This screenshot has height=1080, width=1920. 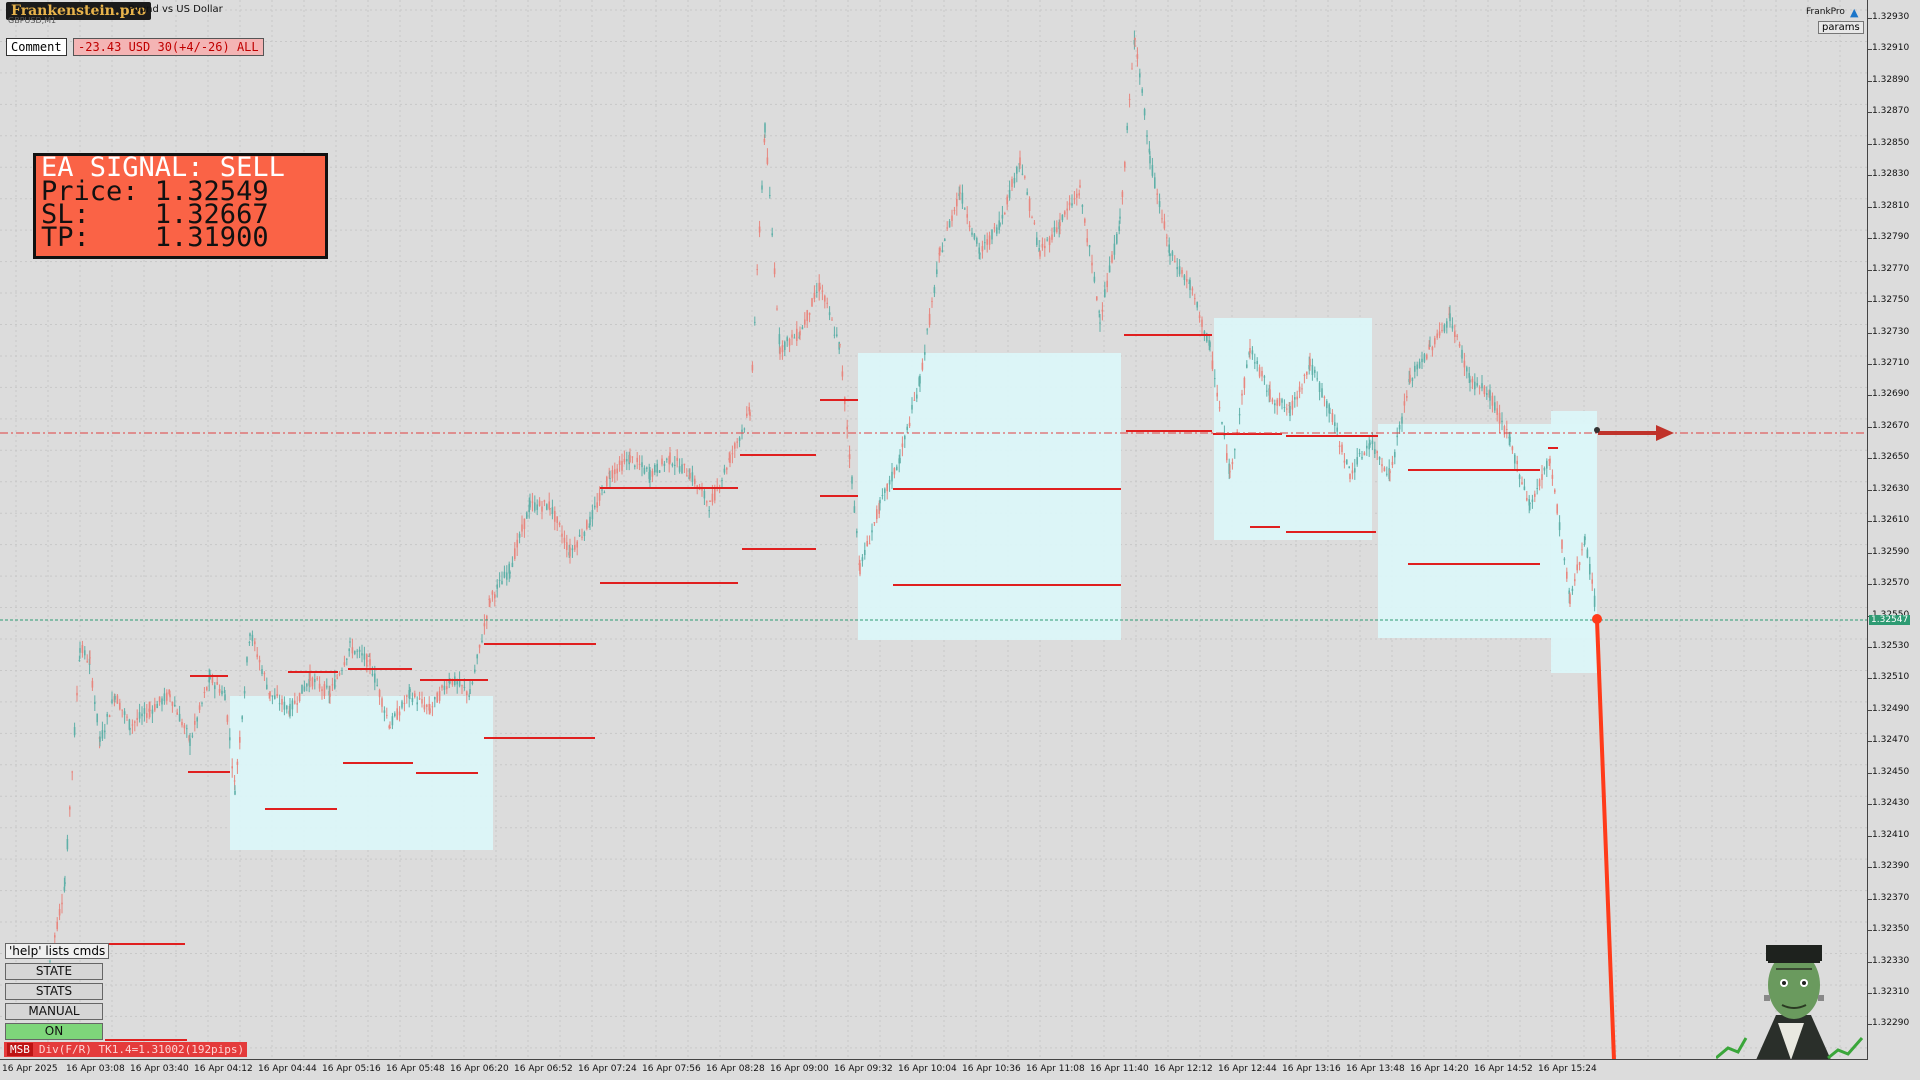 I want to click on time-tick-label: 16 Apr 2025, so click(x=30, y=1069).